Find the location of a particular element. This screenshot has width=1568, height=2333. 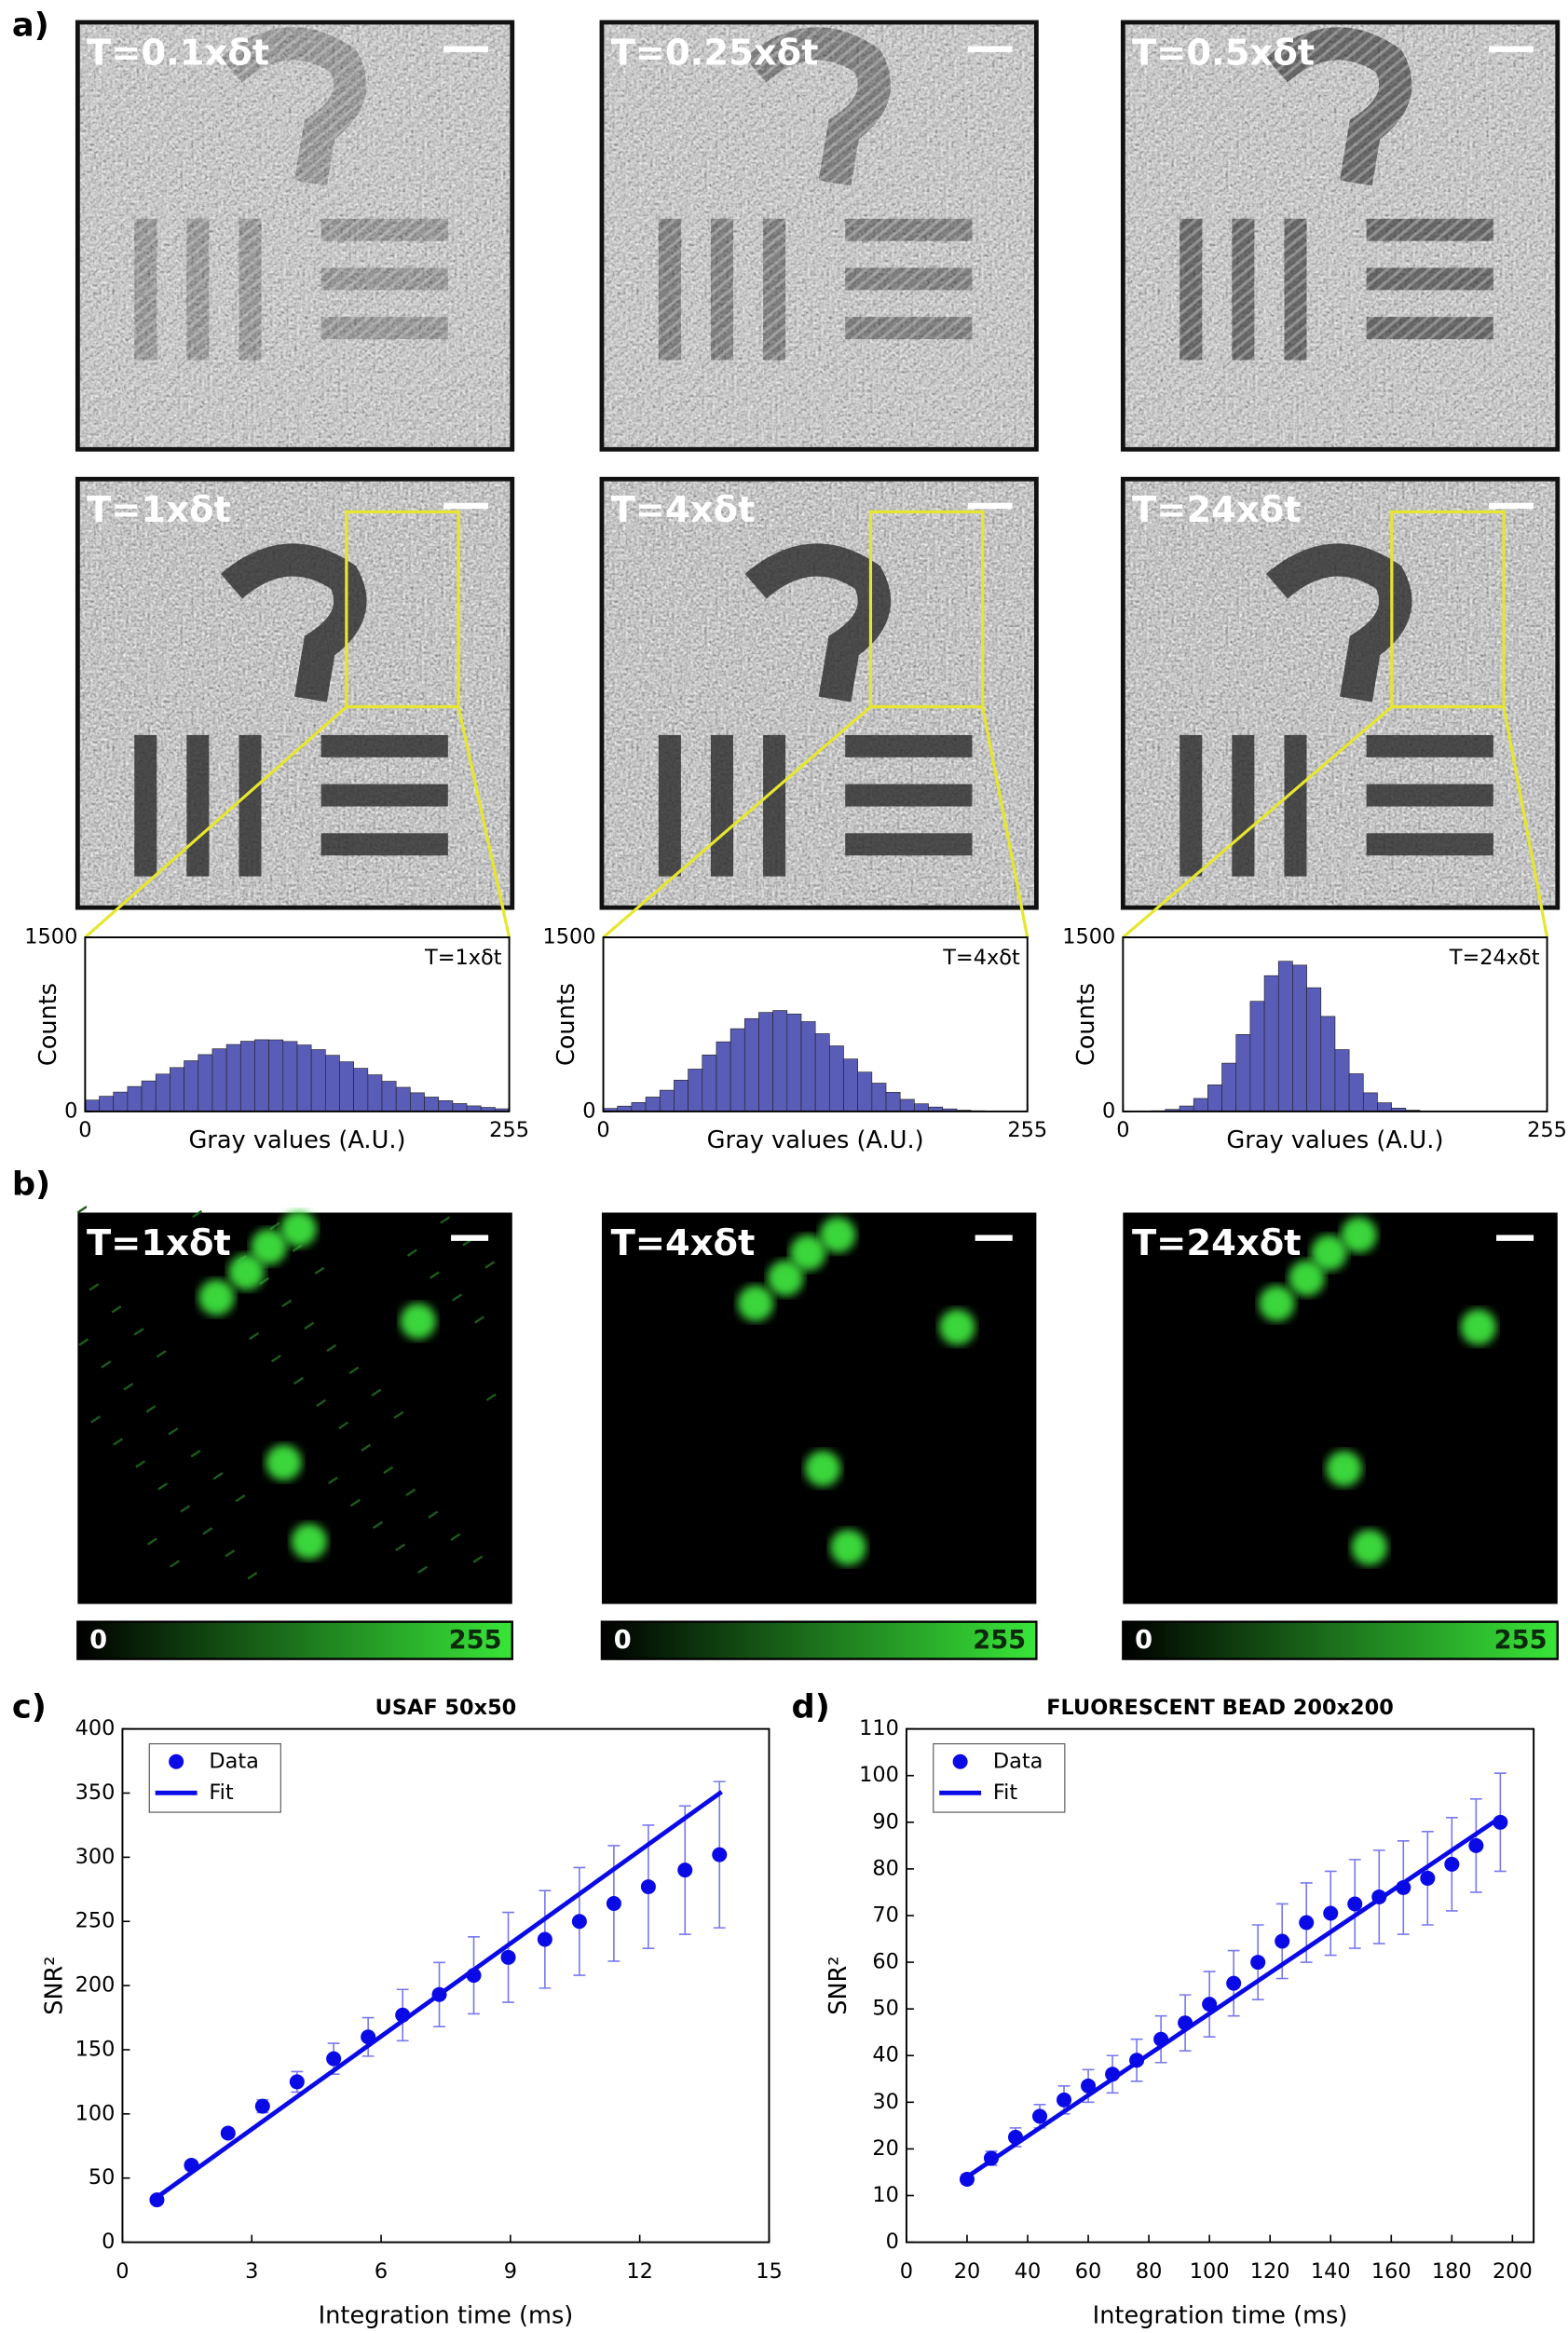

x-axis-label: Integration time (ms) is located at coordinates (1220, 2315).